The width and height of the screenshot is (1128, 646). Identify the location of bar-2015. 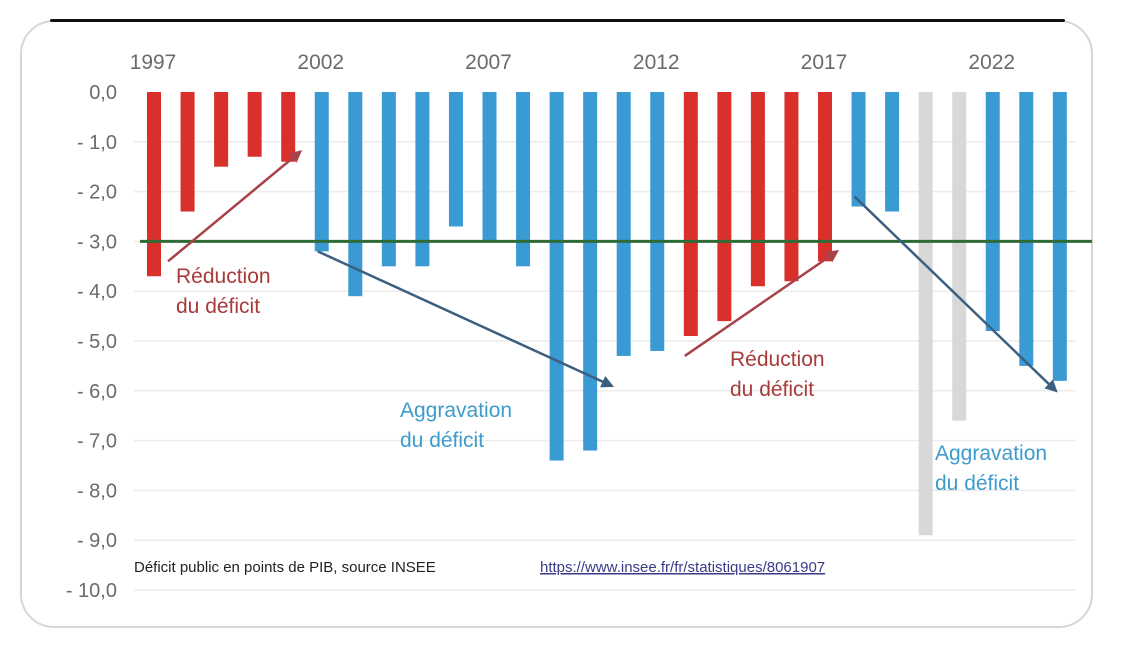
(757, 189).